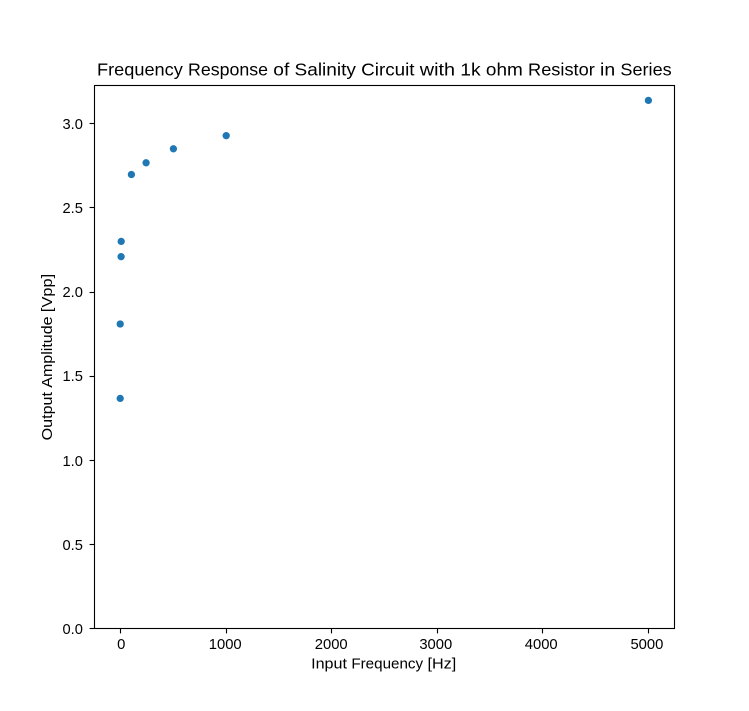 The height and width of the screenshot is (711, 749). What do you see at coordinates (387, 70) in the screenshot?
I see `svg-text: Circuit` at bounding box center [387, 70].